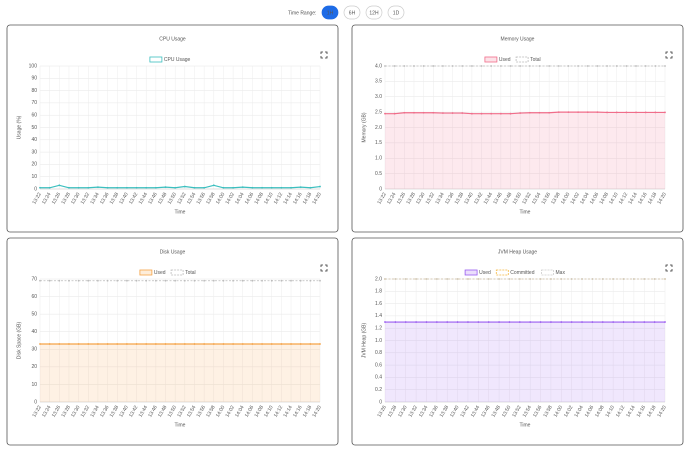  I want to click on y-tick-label: 70, so click(34, 279).